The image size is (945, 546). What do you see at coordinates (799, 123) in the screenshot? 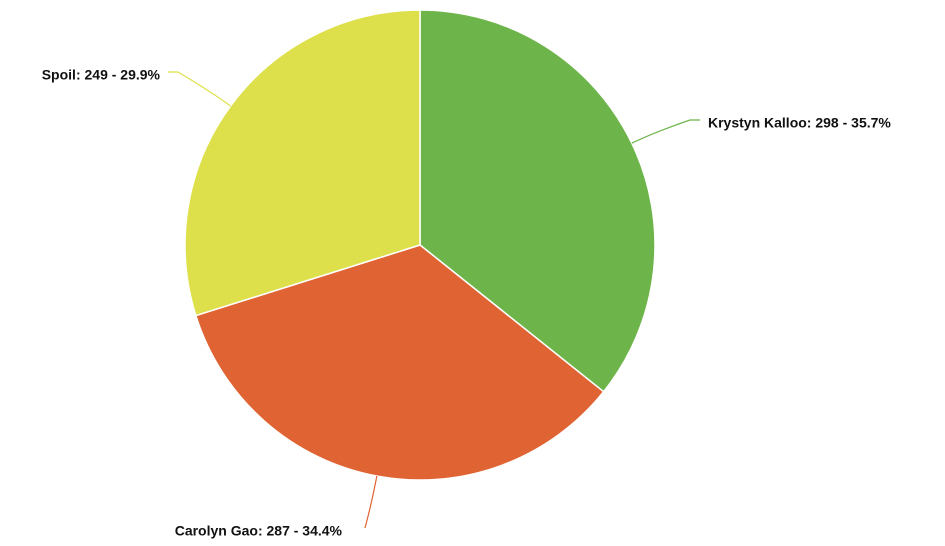
I see `slice-label: Krystyn Kalloo: 298 - 35.7%` at bounding box center [799, 123].